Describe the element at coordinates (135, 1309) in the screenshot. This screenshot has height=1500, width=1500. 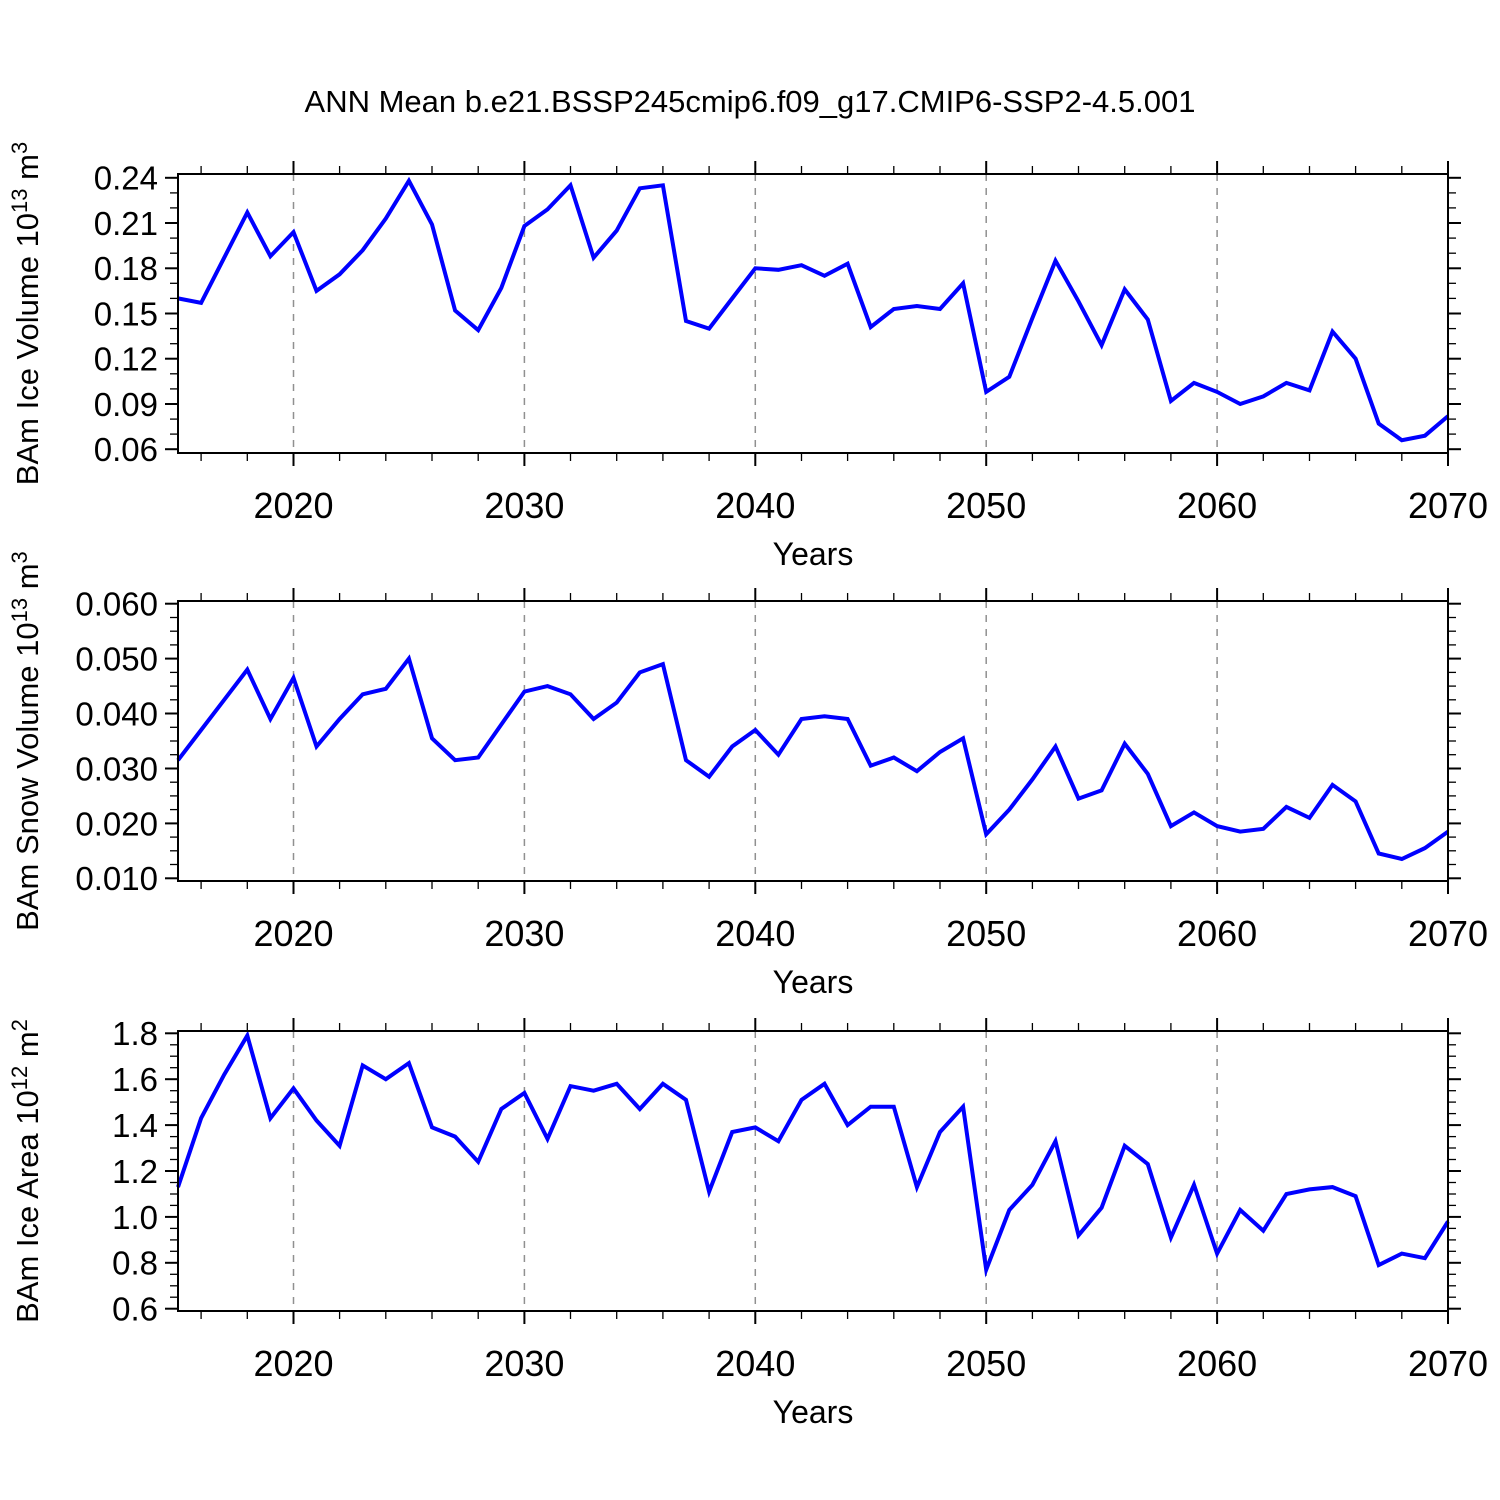
I see `y-tick-label: 0.6` at that location.